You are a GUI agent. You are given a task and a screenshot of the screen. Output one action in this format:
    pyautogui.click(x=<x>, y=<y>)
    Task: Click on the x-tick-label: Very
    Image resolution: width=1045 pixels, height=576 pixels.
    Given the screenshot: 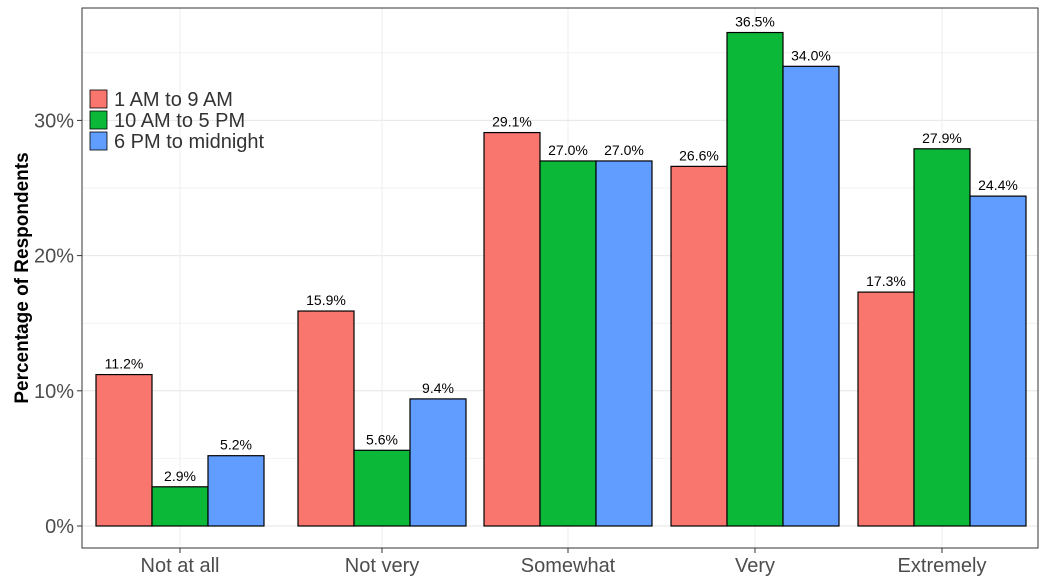 What is the action you would take?
    pyautogui.click(x=755, y=565)
    